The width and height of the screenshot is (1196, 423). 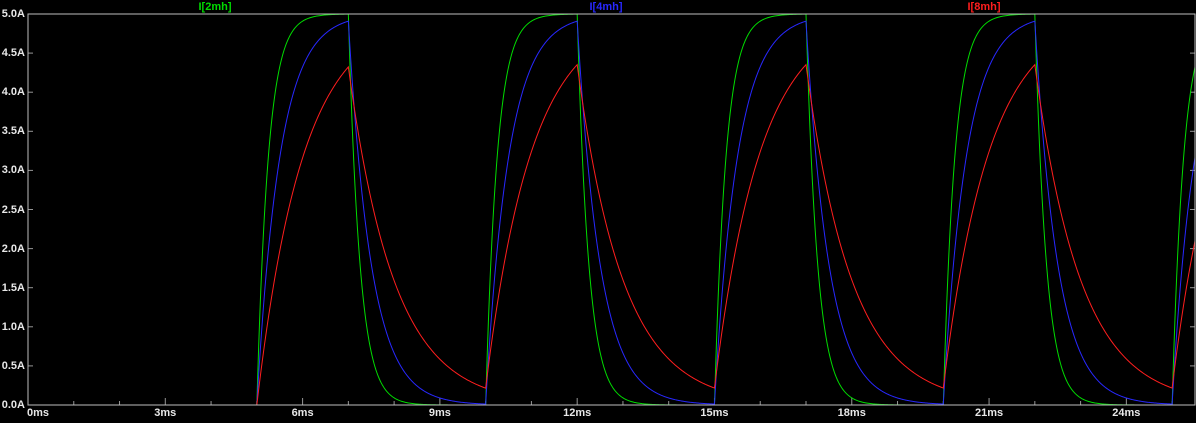 I want to click on x-axis-label: 24ms, so click(x=1126, y=413).